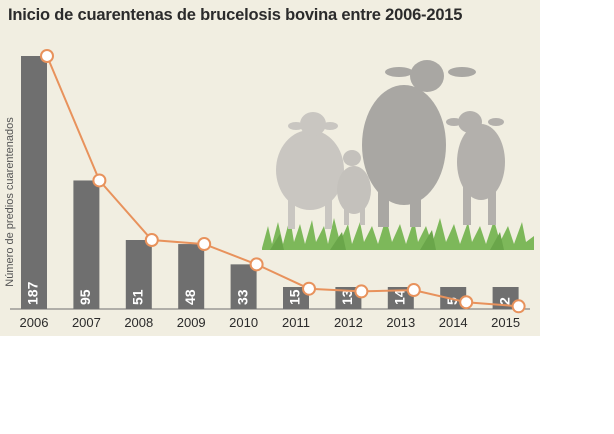 This screenshot has height=434, width=614. Describe the element at coordinates (86, 244) in the screenshot. I see `bar-2007` at that location.